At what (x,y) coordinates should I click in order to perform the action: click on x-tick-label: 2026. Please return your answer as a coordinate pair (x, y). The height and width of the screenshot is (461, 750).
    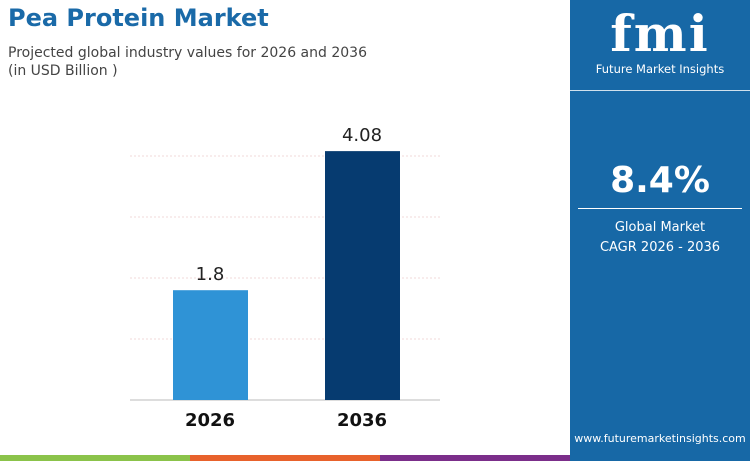
    Looking at the image, I should click on (210, 420).